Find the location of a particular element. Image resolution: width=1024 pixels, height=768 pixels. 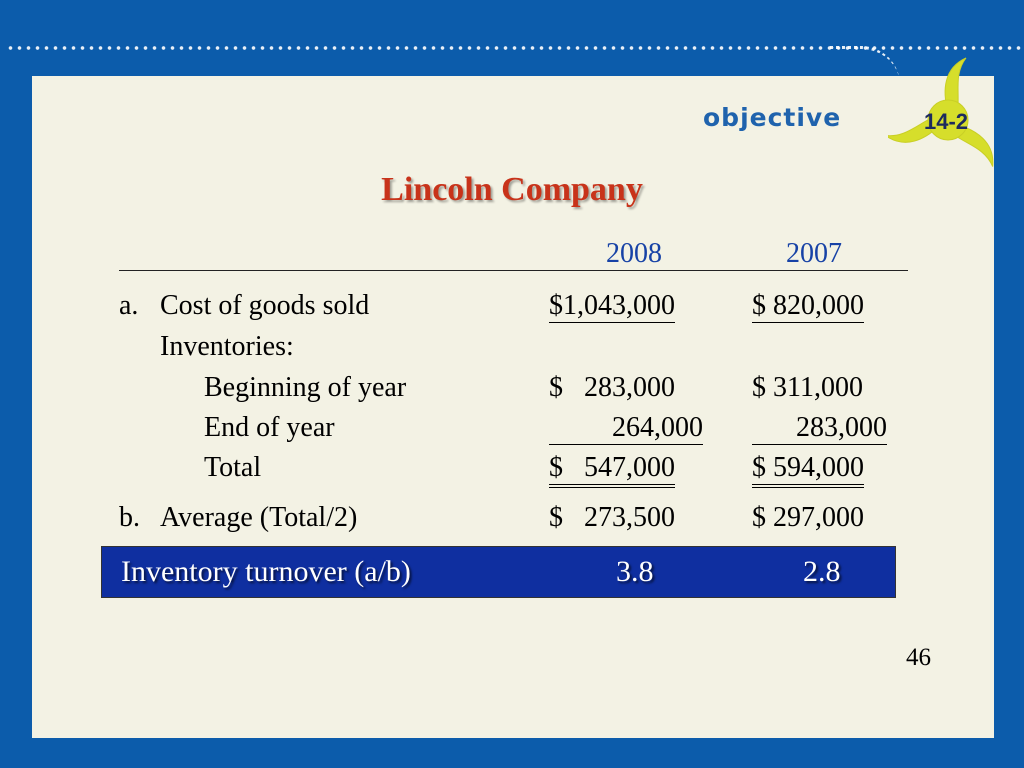

total-2008-value: $ 547,000 is located at coordinates (612, 470).